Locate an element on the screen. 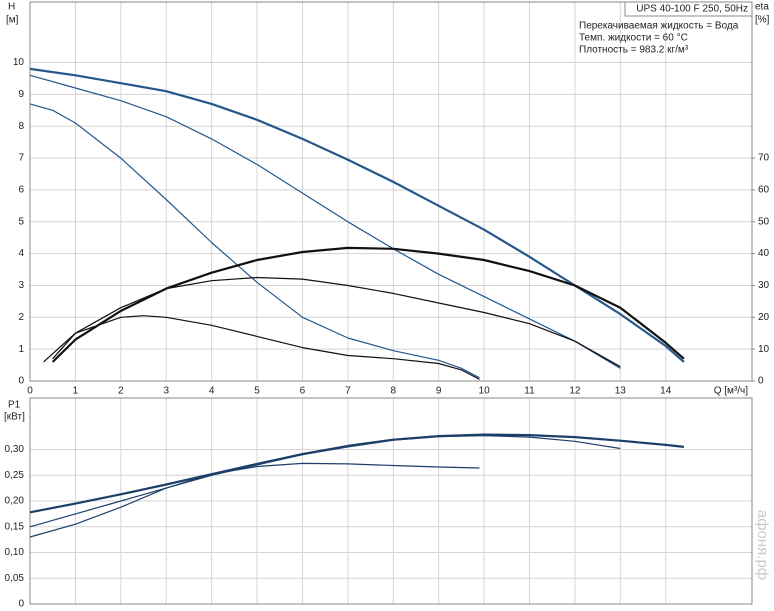 The image size is (774, 611). y-tick-label: 6 is located at coordinates (21, 190).